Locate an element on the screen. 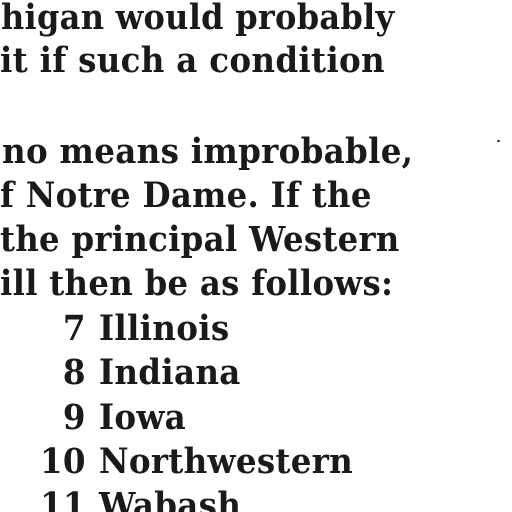 The image size is (512, 512). text-line-5: the principal Western is located at coordinates (200, 239).